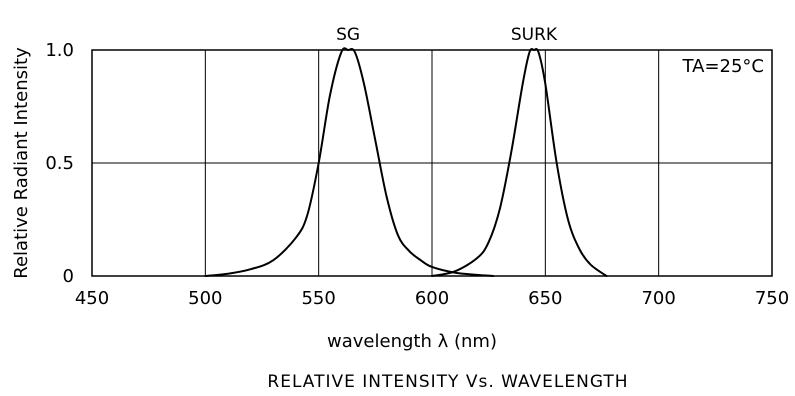 The image size is (795, 396). What do you see at coordinates (658, 298) in the screenshot?
I see `x-tick-label: 700` at bounding box center [658, 298].